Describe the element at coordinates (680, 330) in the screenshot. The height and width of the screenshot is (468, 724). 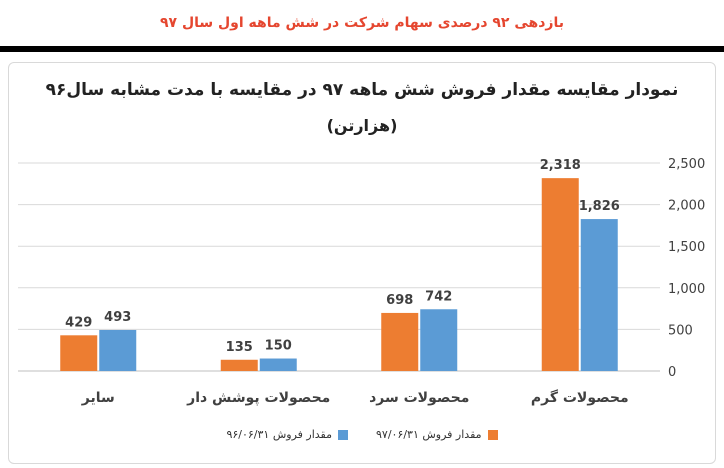
I see `y-tick-label: 500` at that location.